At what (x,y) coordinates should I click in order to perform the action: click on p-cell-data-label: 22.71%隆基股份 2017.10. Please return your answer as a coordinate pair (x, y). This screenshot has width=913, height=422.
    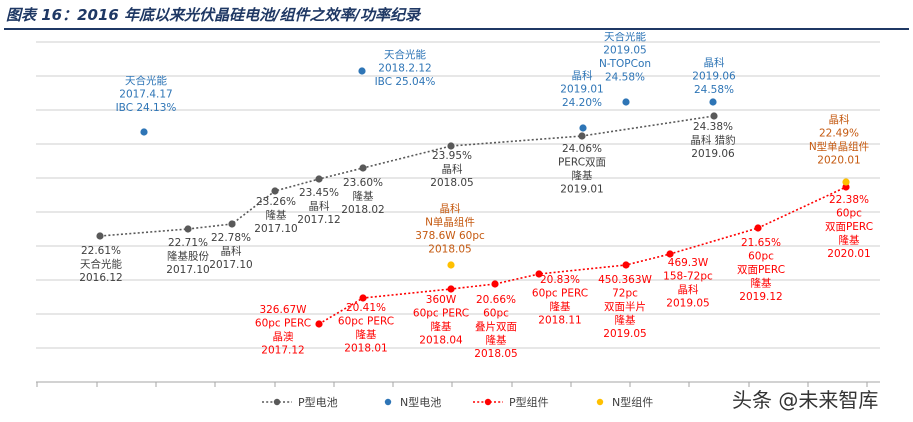
    Looking at the image, I should click on (187, 256).